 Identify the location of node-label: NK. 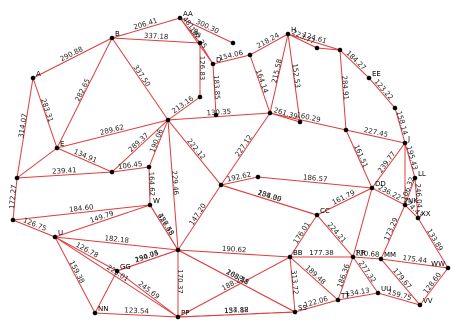
(413, 201).